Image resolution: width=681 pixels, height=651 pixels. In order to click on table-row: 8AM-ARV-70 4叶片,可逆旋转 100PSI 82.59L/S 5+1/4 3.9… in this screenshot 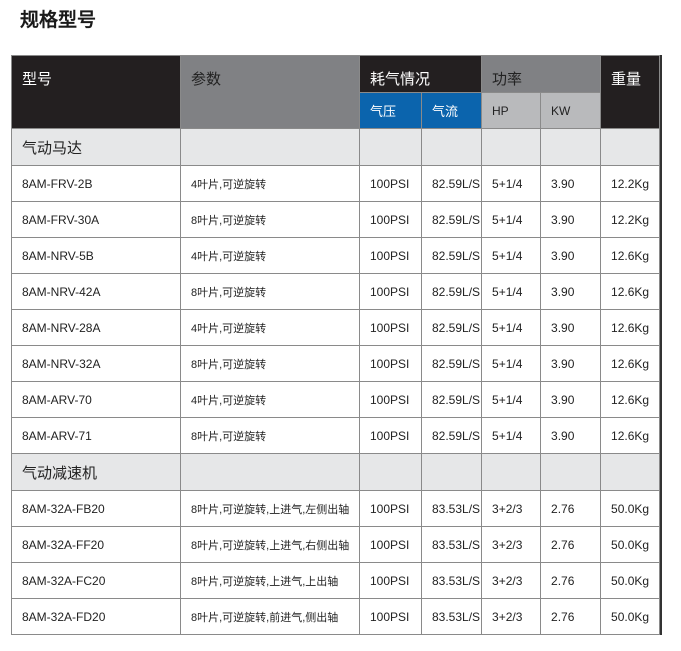, I will do `click(336, 399)`.